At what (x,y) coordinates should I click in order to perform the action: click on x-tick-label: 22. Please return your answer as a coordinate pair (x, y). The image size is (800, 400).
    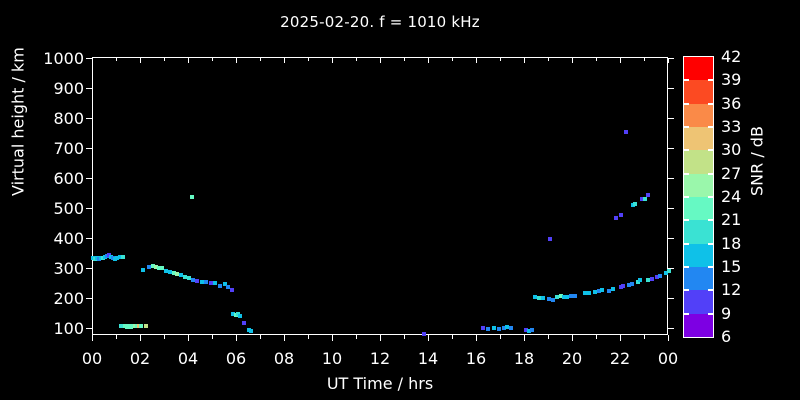
    Looking at the image, I should click on (620, 358).